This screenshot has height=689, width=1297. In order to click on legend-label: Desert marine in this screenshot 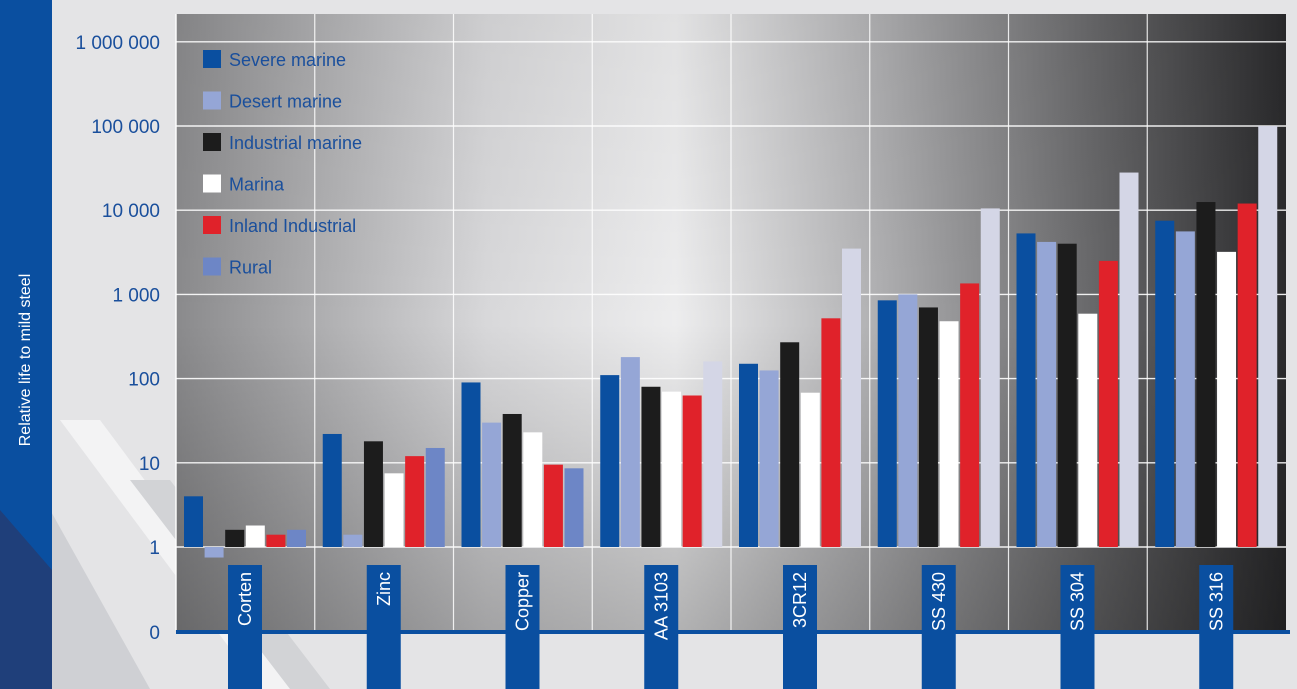, I will do `click(285, 102)`.